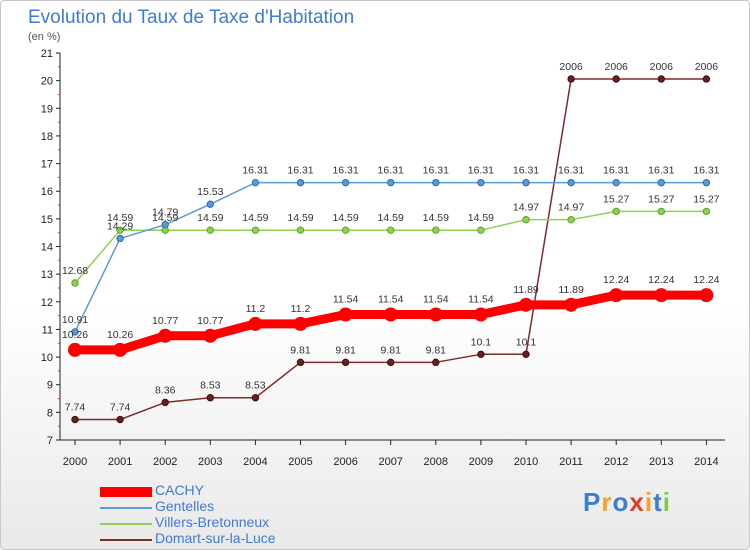 The width and height of the screenshot is (750, 550). I want to click on x-tick-label: 2000, so click(75, 462).